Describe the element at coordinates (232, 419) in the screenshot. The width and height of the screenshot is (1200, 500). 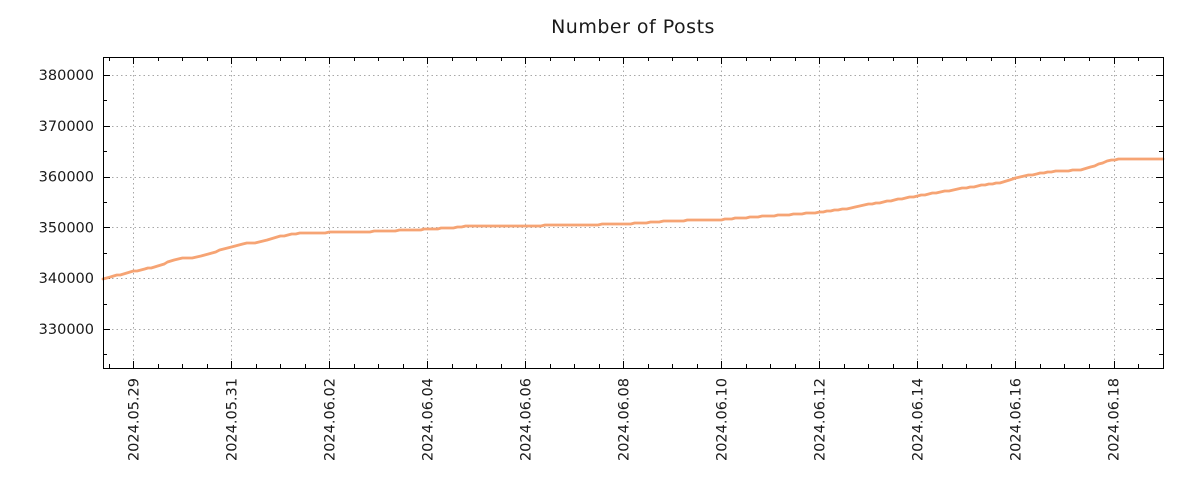
I see `x-tick-label: 2024.05.31` at that location.